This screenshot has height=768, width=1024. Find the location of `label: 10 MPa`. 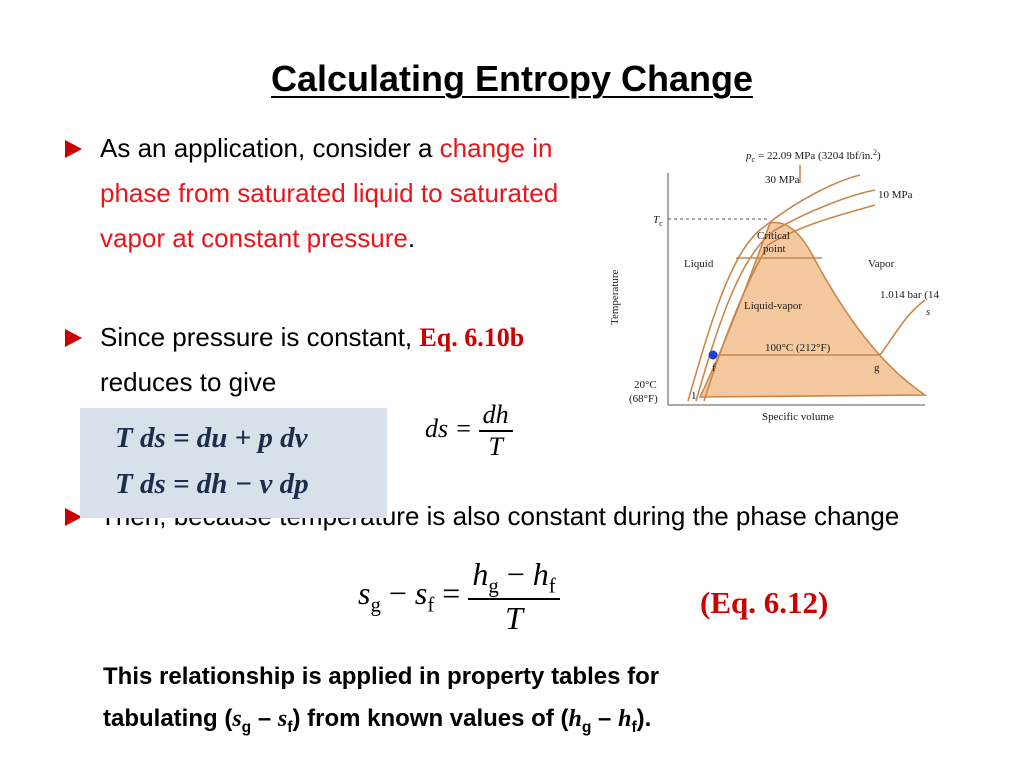

label: 10 MPa is located at coordinates (895, 195).